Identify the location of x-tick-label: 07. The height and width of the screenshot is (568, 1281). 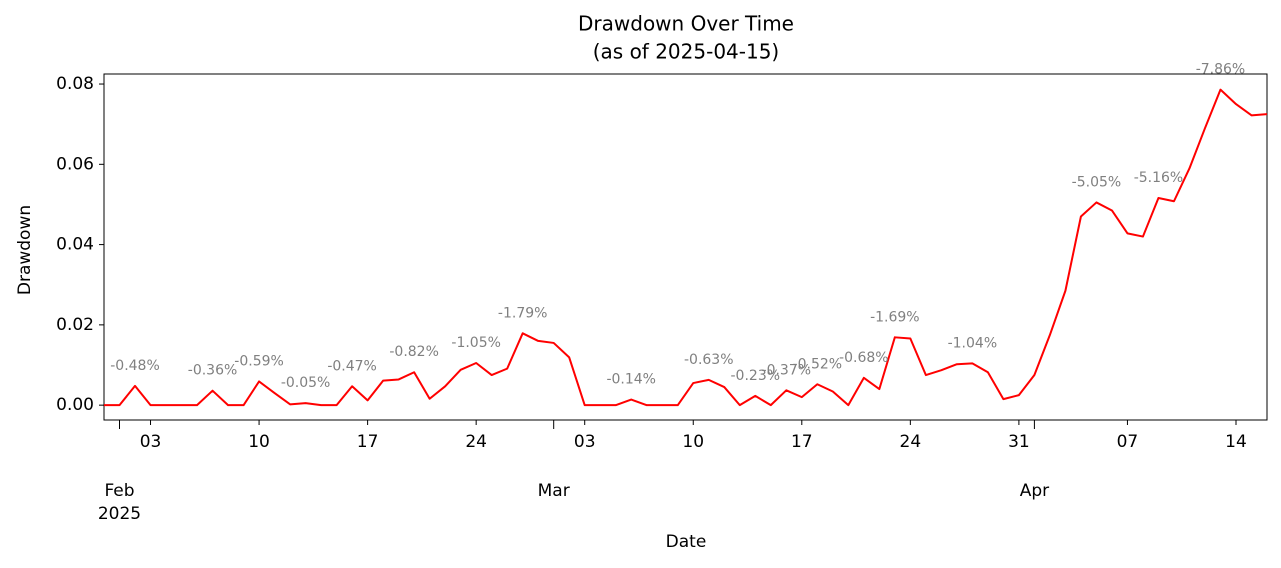
(1128, 442).